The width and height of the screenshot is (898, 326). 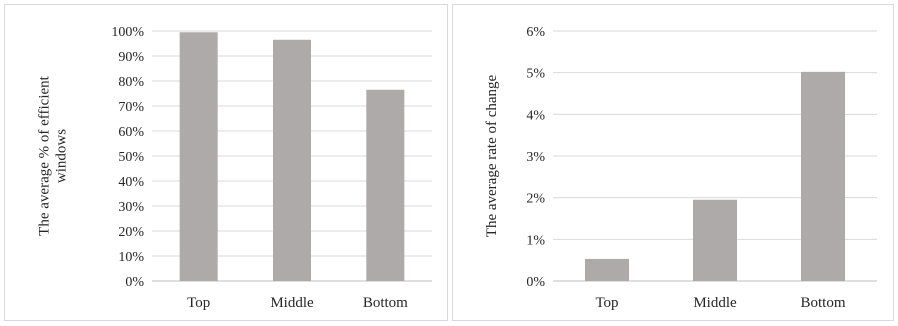 I want to click on y-tick-label: 1%, so click(x=535, y=240).